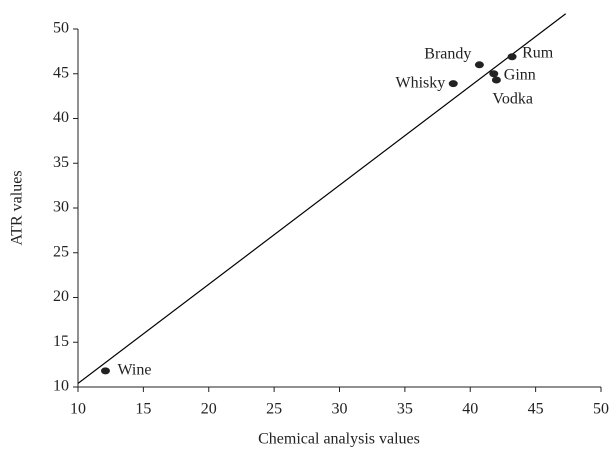  I want to click on y-tick-label: 15, so click(61, 341).